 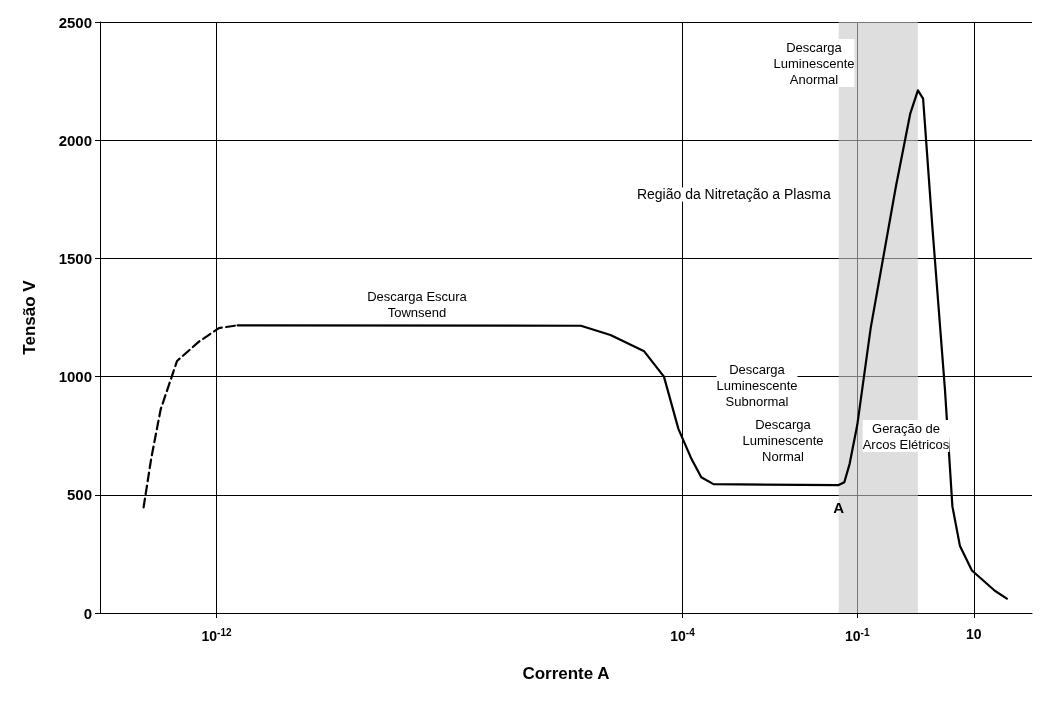 I want to click on x-axis-title: Corrente A, so click(x=566, y=673).